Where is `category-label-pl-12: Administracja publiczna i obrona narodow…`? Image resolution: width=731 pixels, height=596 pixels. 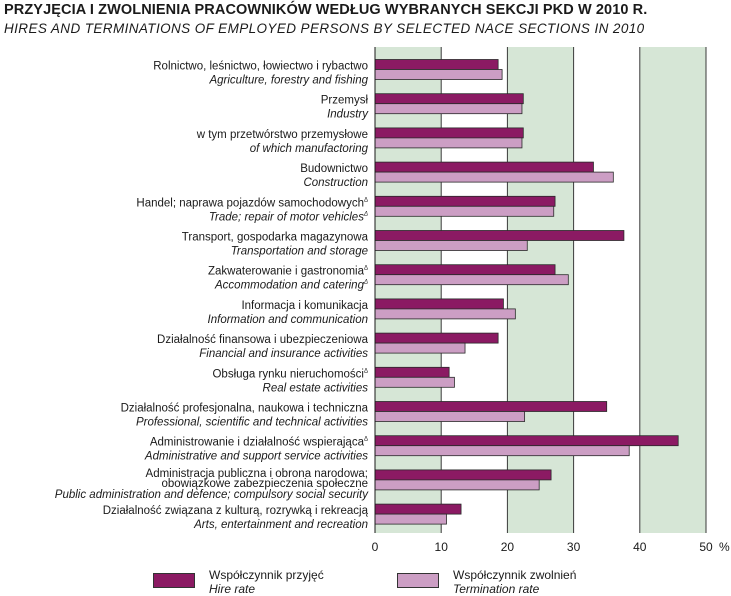
category-label-pl-12: Administracja publiczna i obrona narodow… is located at coordinates (257, 474).